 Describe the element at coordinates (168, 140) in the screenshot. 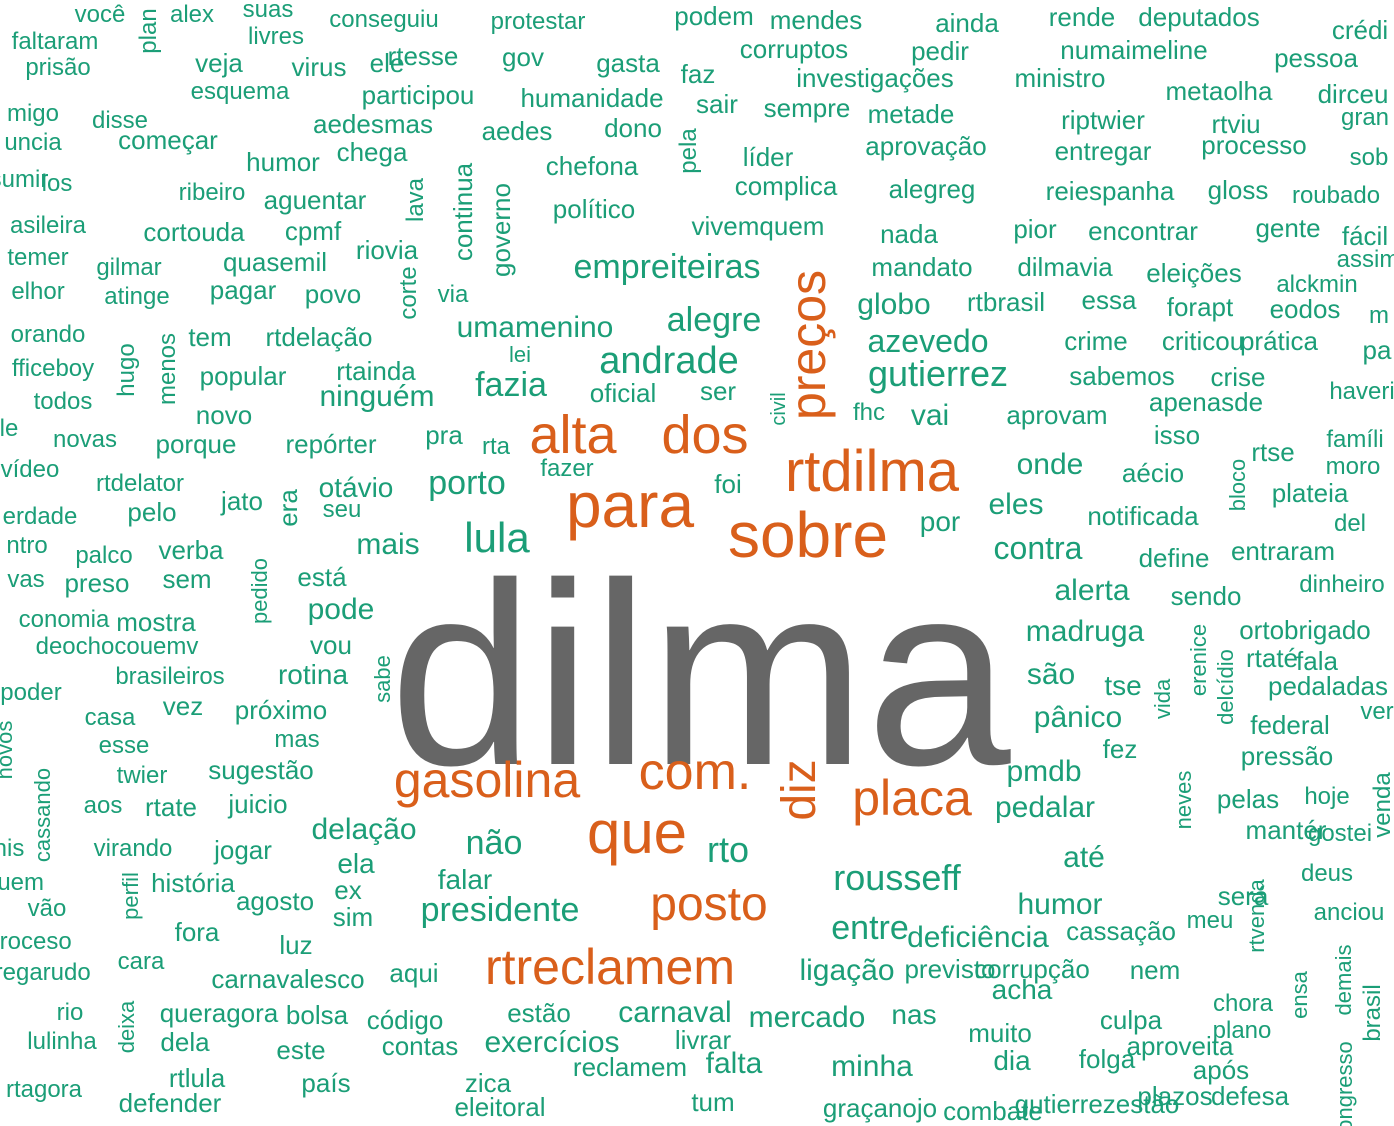

I see `cloud-word: começar` at that location.